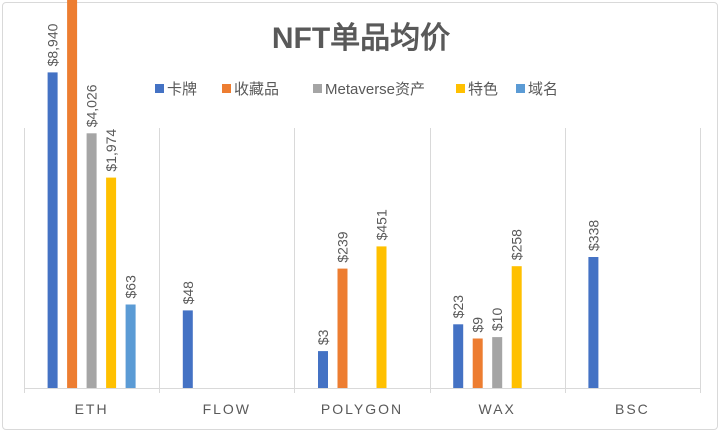 The height and width of the screenshot is (434, 722). I want to click on chart-title: NFT单品均价, so click(361, 38).